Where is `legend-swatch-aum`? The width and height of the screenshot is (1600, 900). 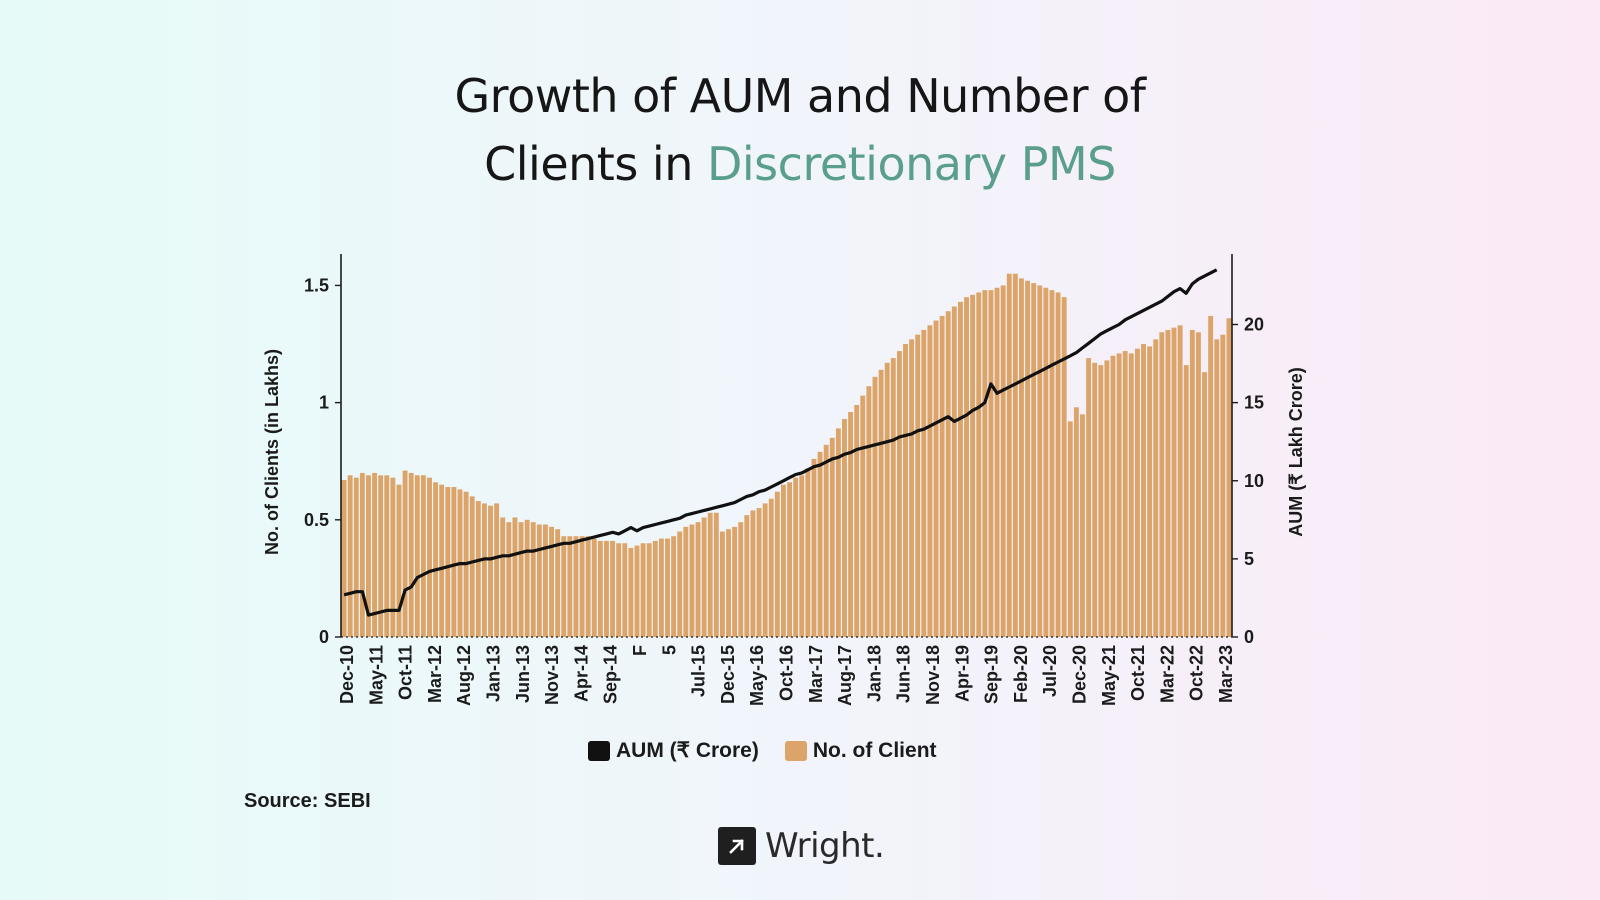 legend-swatch-aum is located at coordinates (599, 750).